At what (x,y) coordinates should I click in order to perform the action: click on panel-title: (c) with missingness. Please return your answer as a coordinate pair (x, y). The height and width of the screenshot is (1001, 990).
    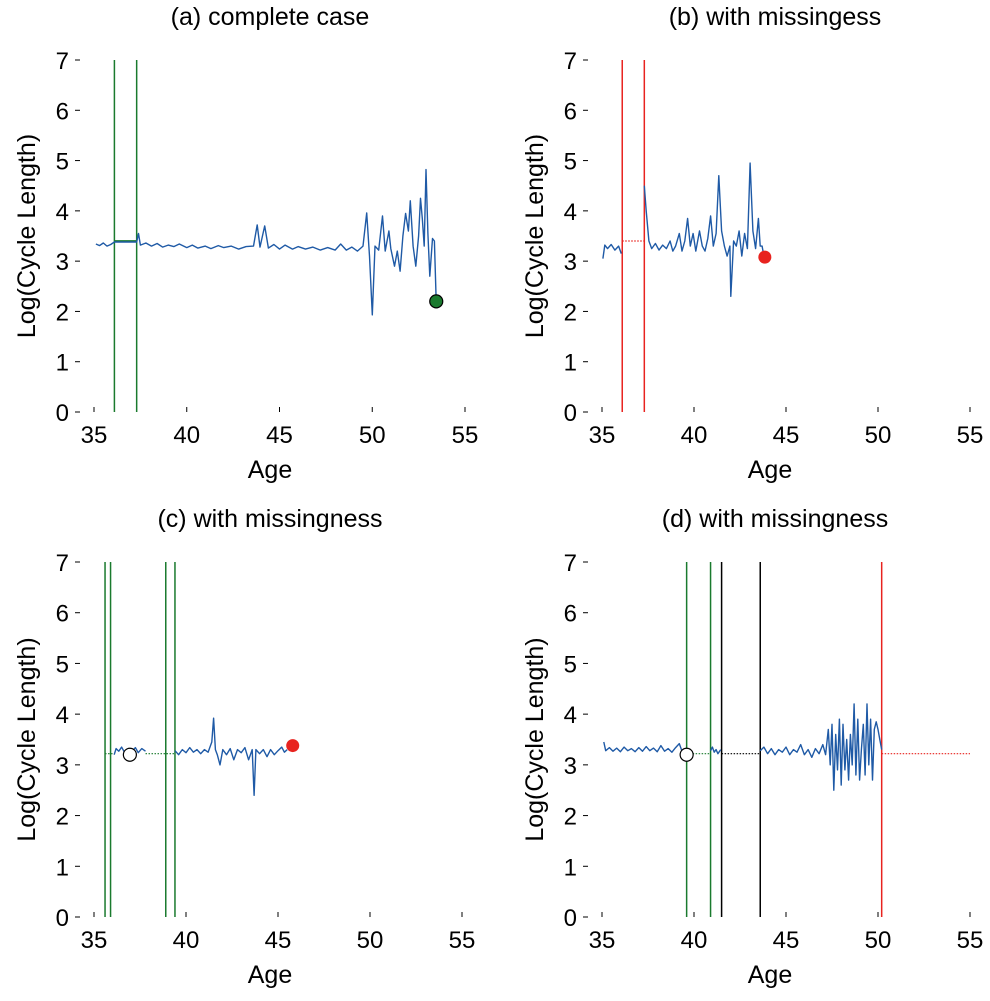
    Looking at the image, I should click on (269, 519).